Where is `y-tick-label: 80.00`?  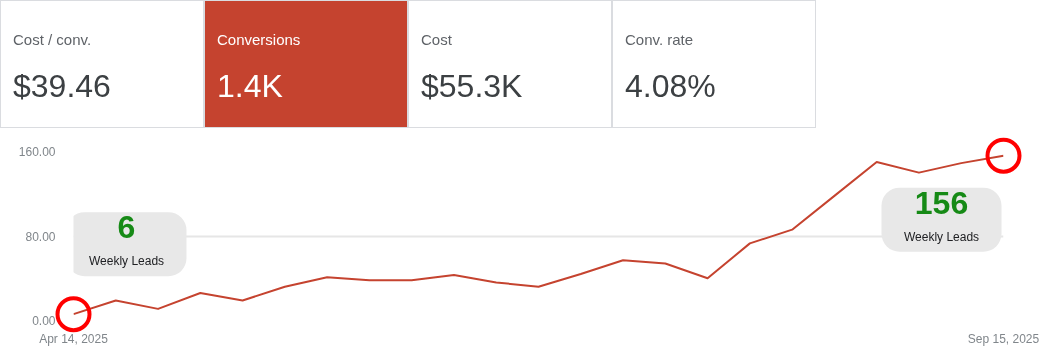 y-tick-label: 80.00 is located at coordinates (40, 236).